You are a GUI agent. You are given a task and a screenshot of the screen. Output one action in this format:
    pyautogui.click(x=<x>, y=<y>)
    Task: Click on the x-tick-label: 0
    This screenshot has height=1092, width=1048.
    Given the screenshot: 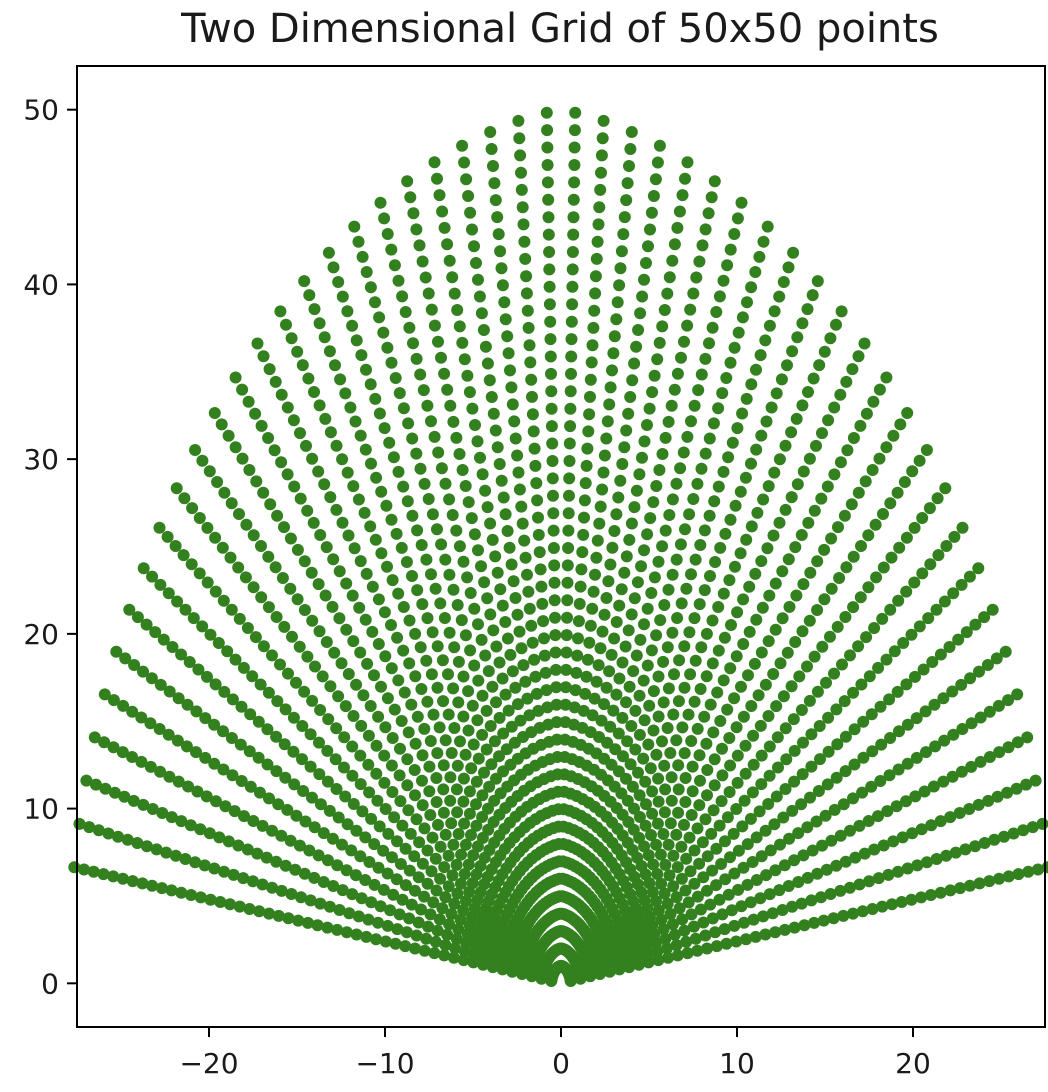 What is the action you would take?
    pyautogui.click(x=561, y=1063)
    